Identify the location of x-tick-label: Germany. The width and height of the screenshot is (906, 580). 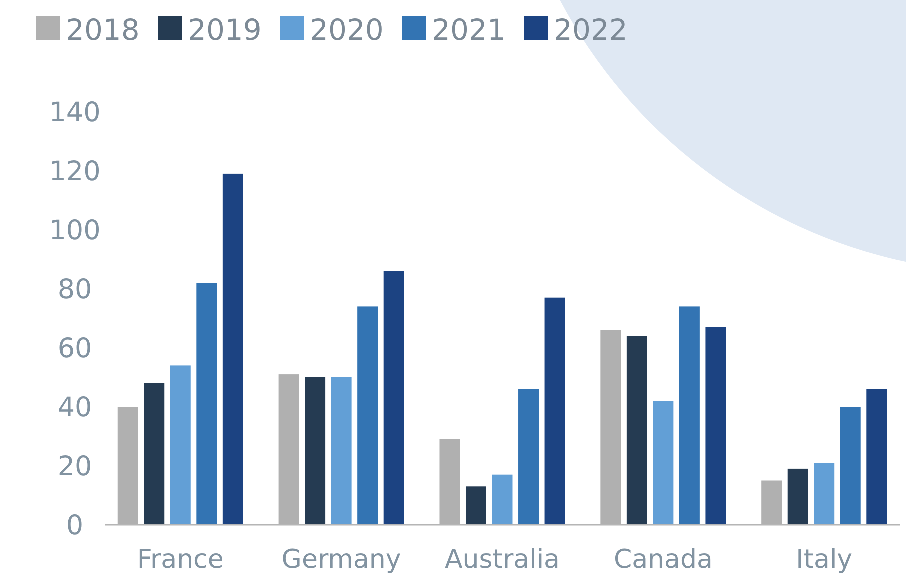
(342, 560).